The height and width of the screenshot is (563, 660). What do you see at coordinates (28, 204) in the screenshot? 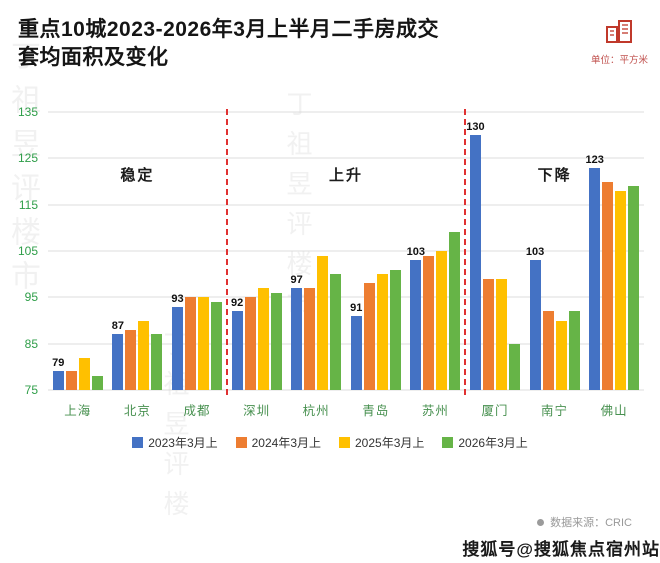
I see `y-tick-label: 115` at bounding box center [28, 204].